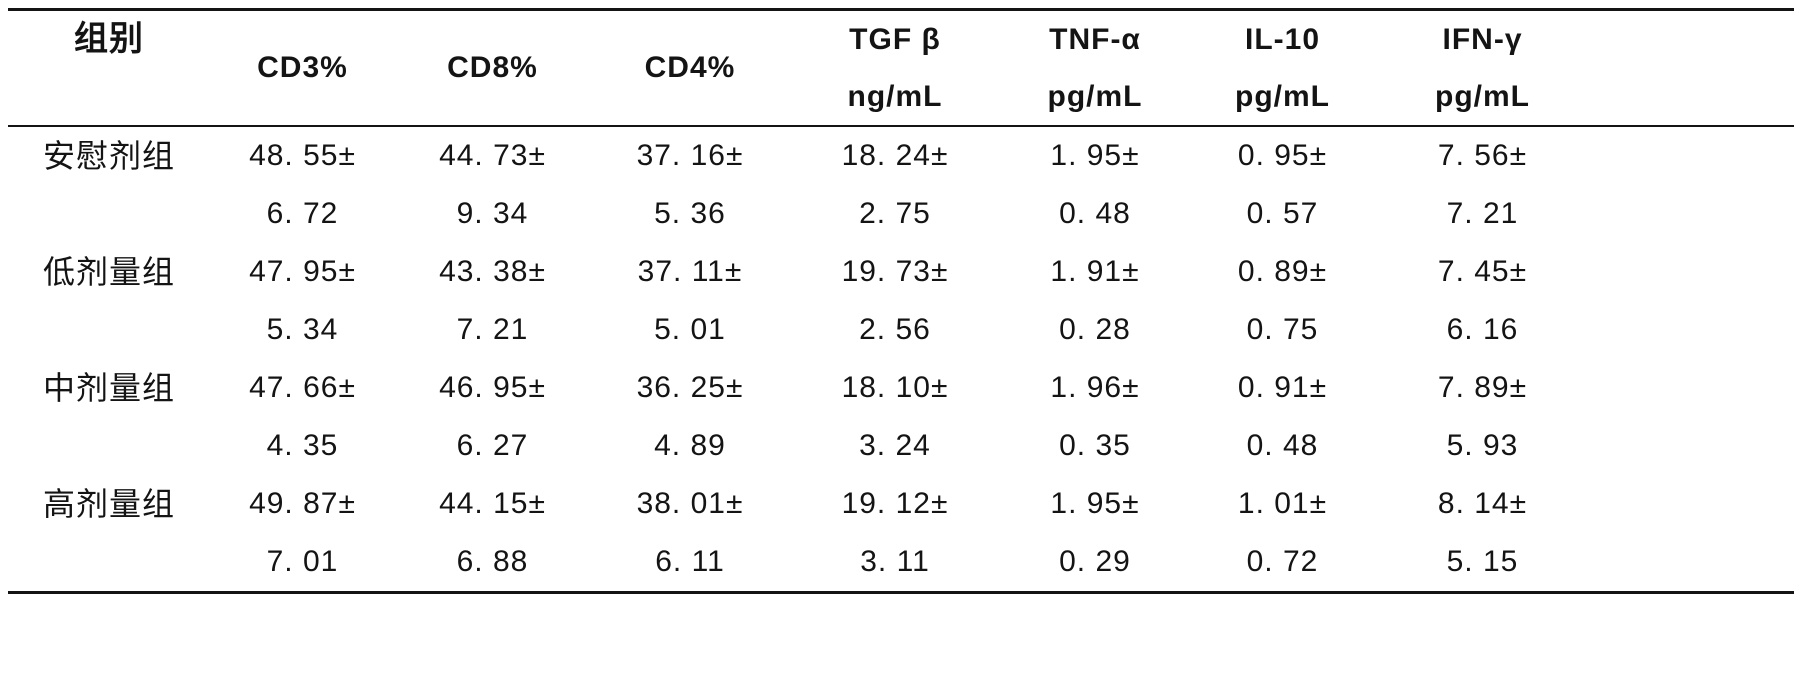 The image size is (1802, 678). What do you see at coordinates (302, 503) in the screenshot?
I see `cell-mean: 49. 87±` at bounding box center [302, 503].